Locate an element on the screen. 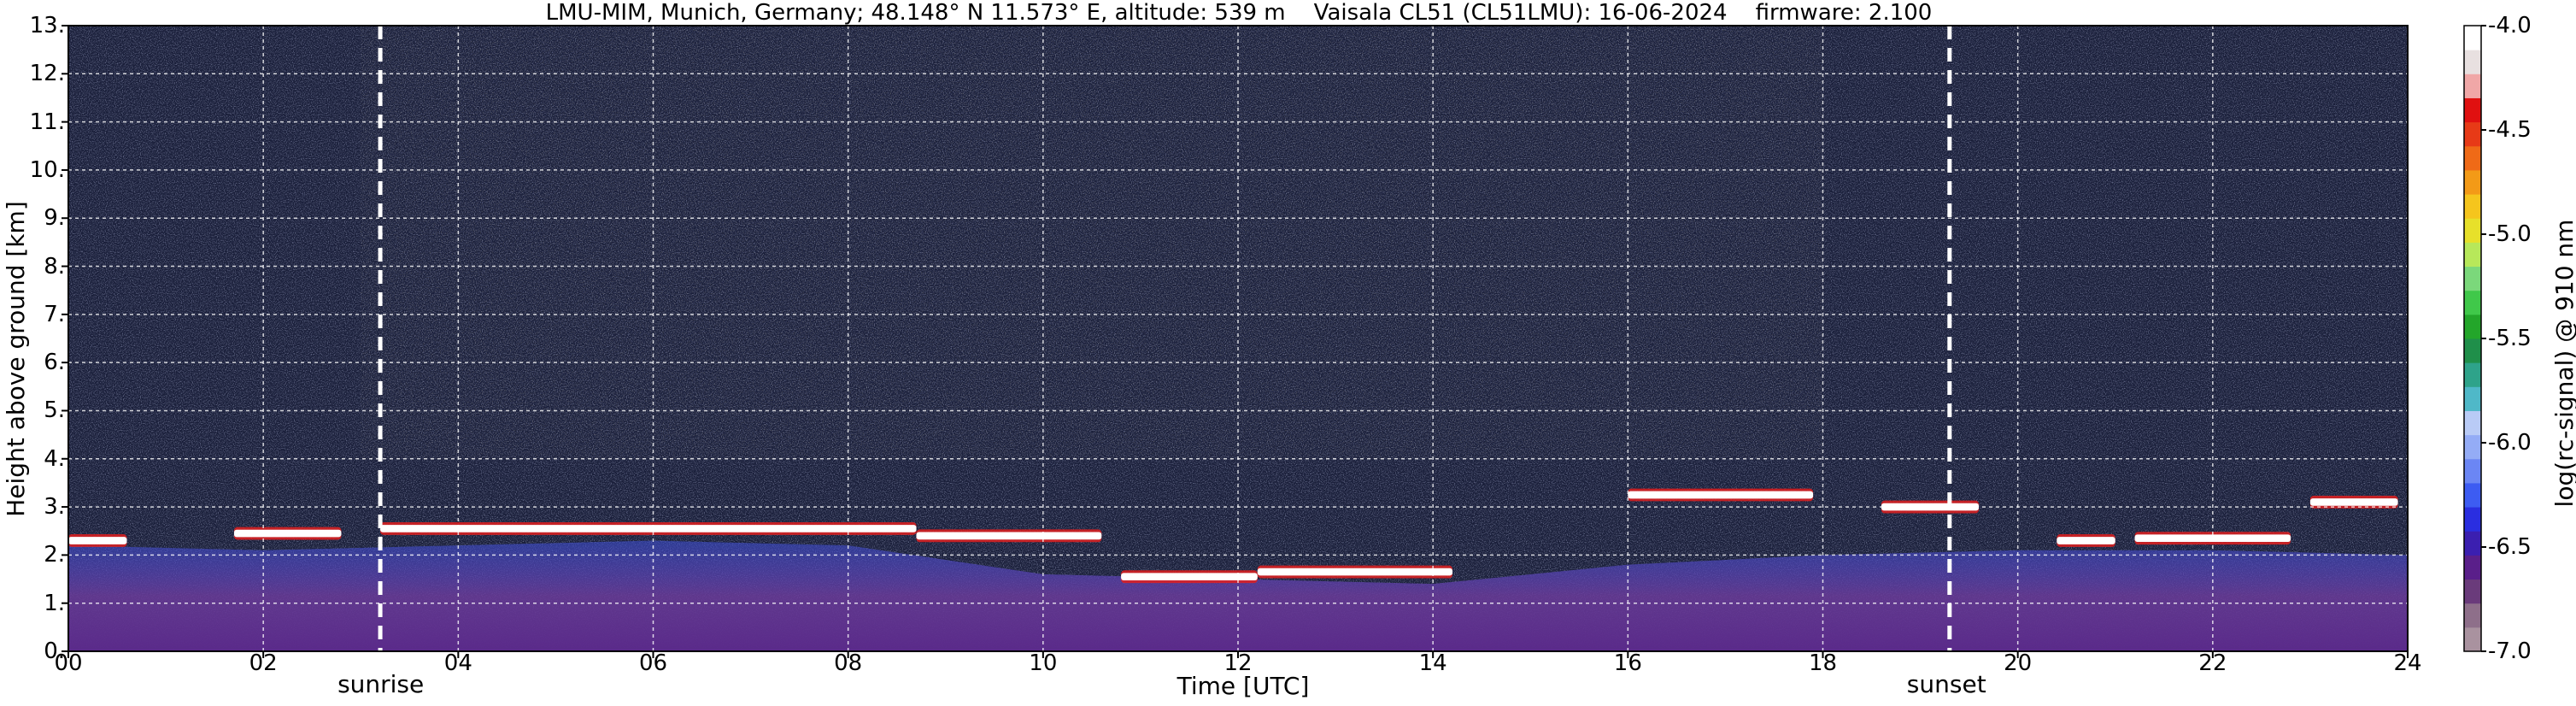  y-tick-label: 9. is located at coordinates (54, 218).